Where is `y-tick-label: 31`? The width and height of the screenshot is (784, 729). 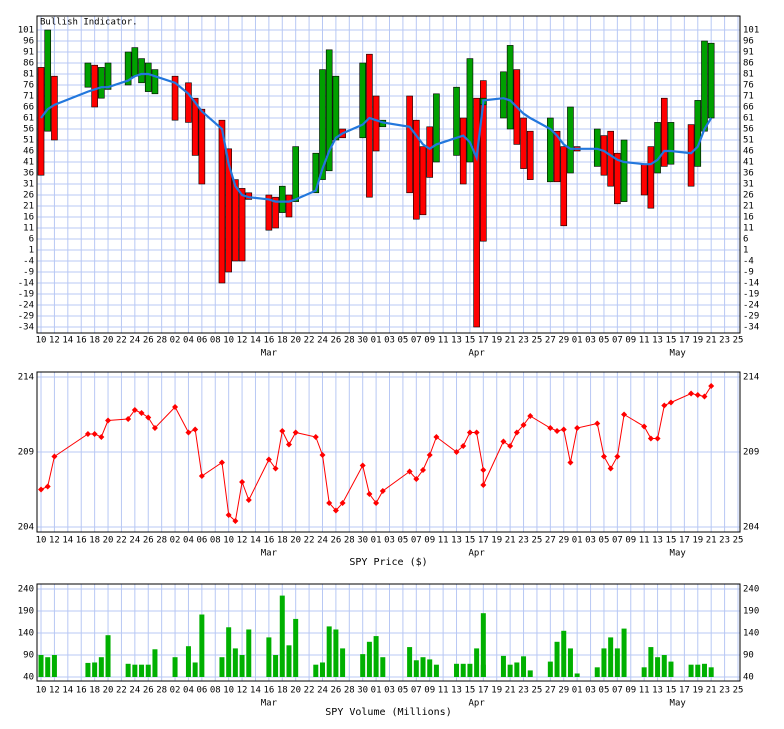
y-tick-label: 31 is located at coordinates (28, 185).